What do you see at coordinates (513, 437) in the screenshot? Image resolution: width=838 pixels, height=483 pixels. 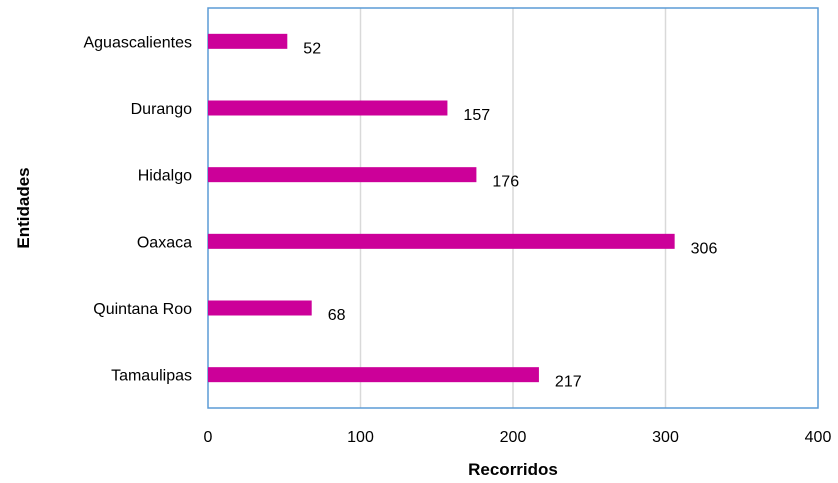 I see `x-tick-label: 200` at bounding box center [513, 437].